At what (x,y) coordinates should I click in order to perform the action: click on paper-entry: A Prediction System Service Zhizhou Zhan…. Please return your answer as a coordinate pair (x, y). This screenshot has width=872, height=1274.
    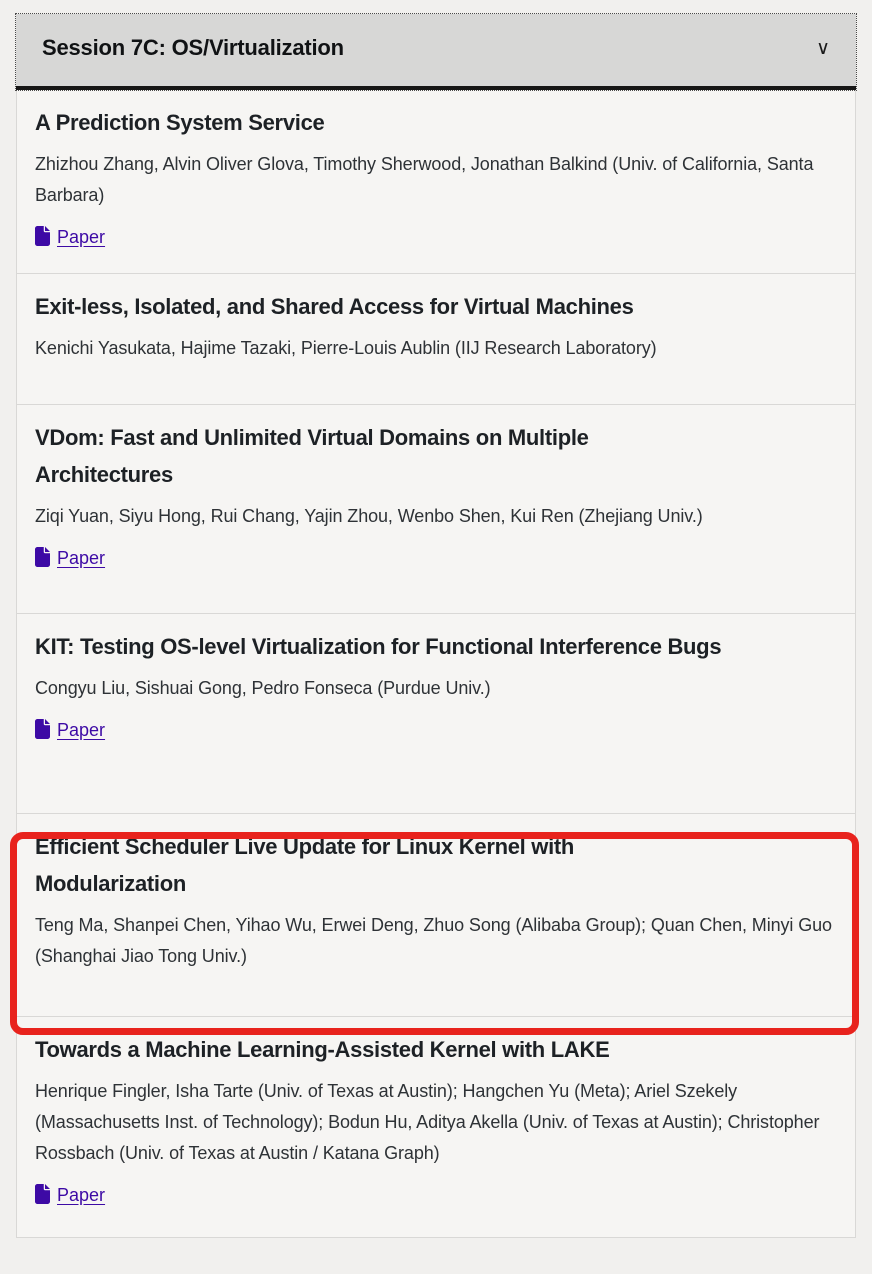
    Looking at the image, I should click on (436, 181).